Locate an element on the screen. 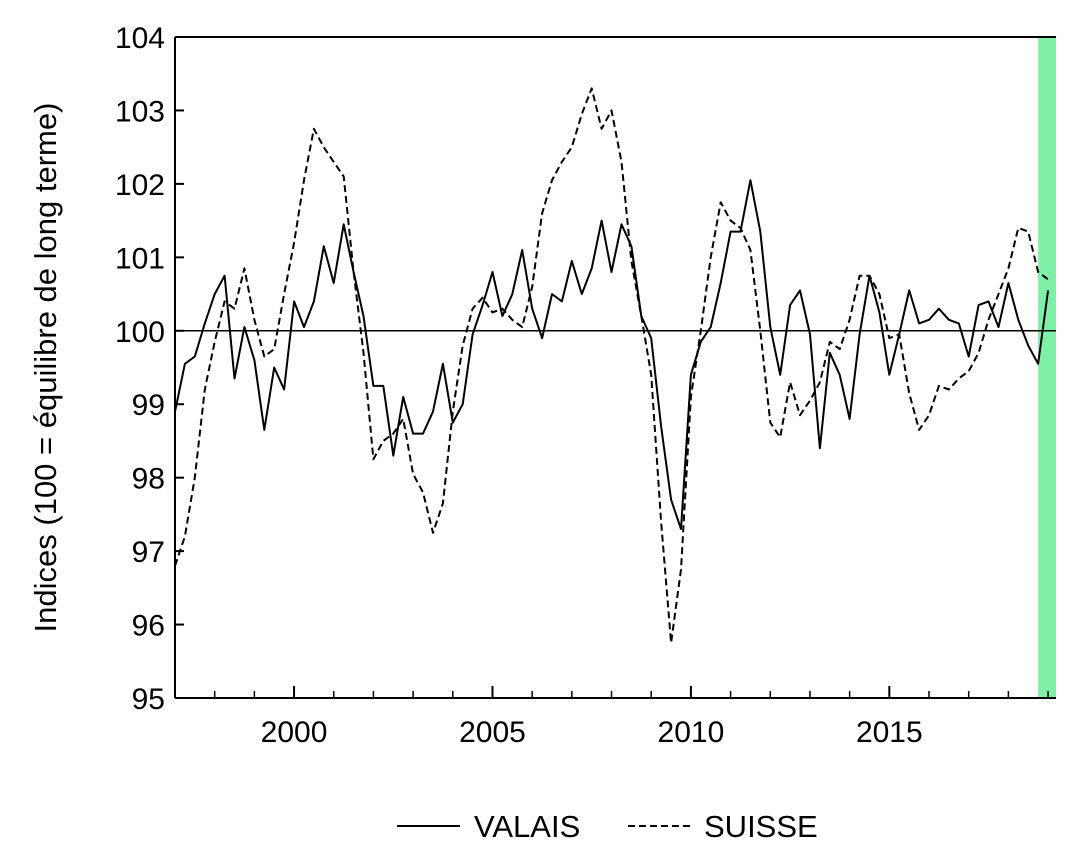 The image size is (1072, 860). y-tick-label: 97 is located at coordinates (148, 552).